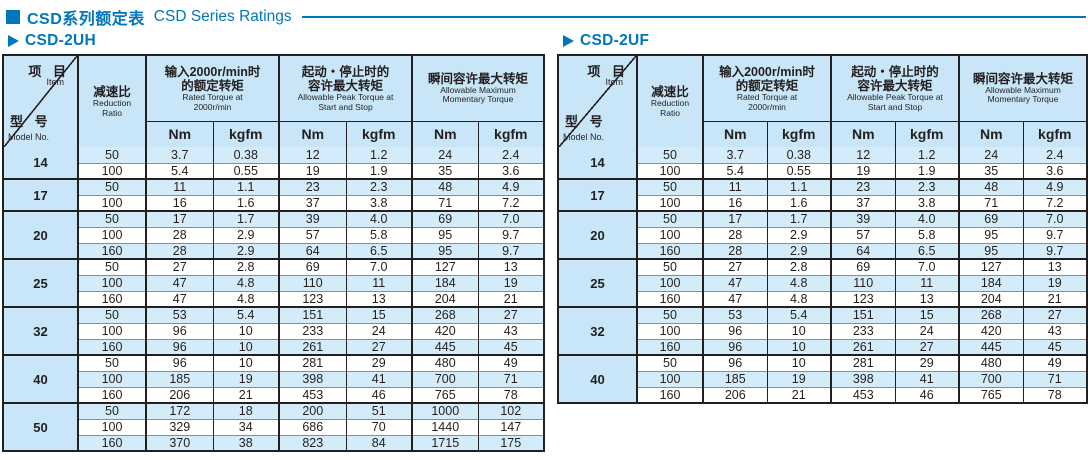 The width and height of the screenshot is (1088, 460). I want to click on table-row: 100 185 19 398 41 700 71, so click(823, 378).